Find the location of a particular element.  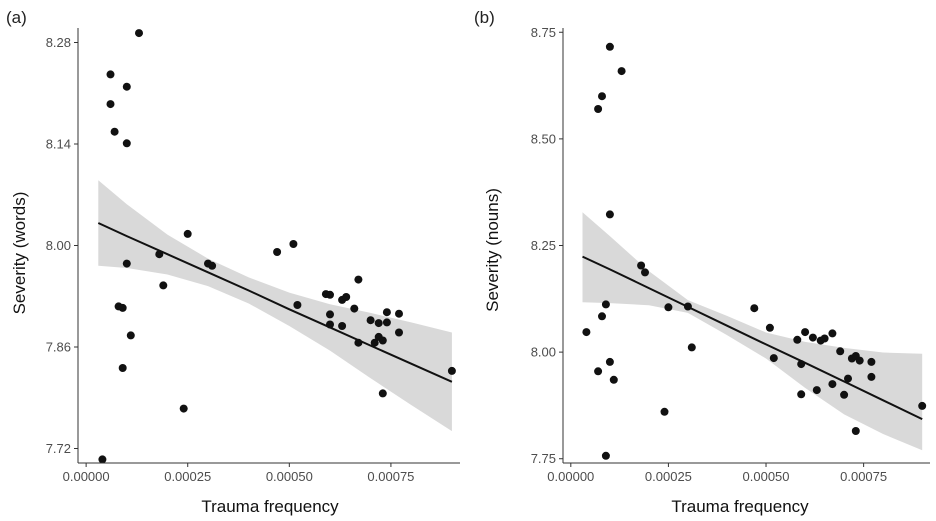

panel-tag-a: (a) is located at coordinates (16, 17).